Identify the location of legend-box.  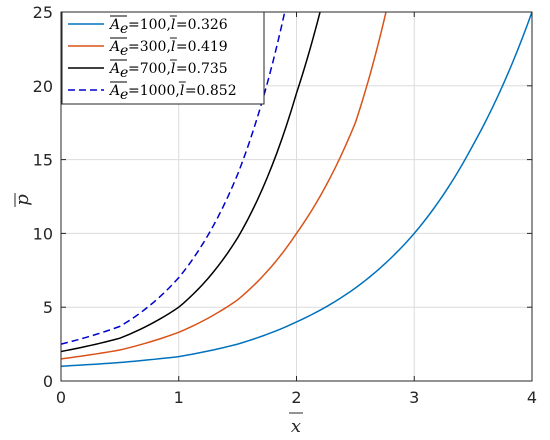
(163, 58).